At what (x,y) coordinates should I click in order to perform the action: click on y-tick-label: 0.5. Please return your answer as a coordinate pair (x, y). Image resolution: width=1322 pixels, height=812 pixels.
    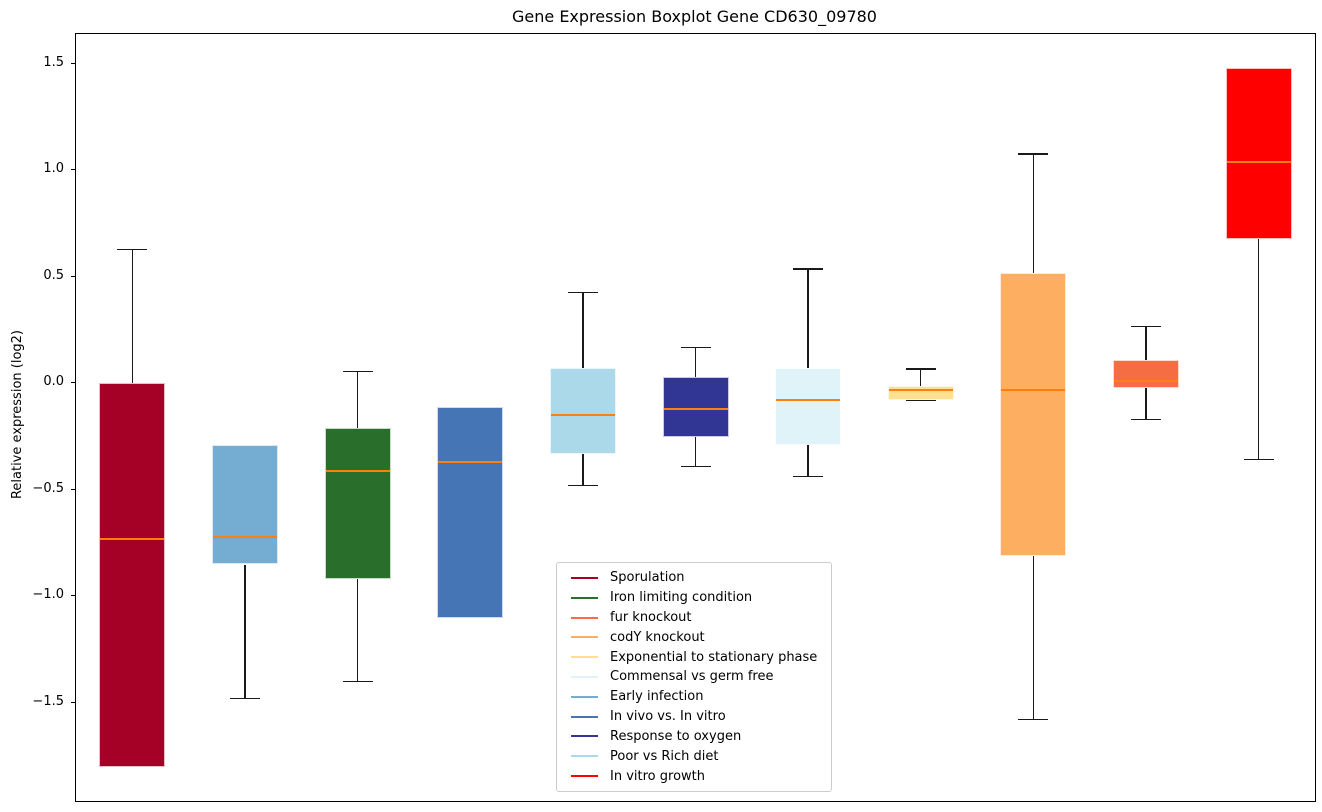
    Looking at the image, I should click on (53, 275).